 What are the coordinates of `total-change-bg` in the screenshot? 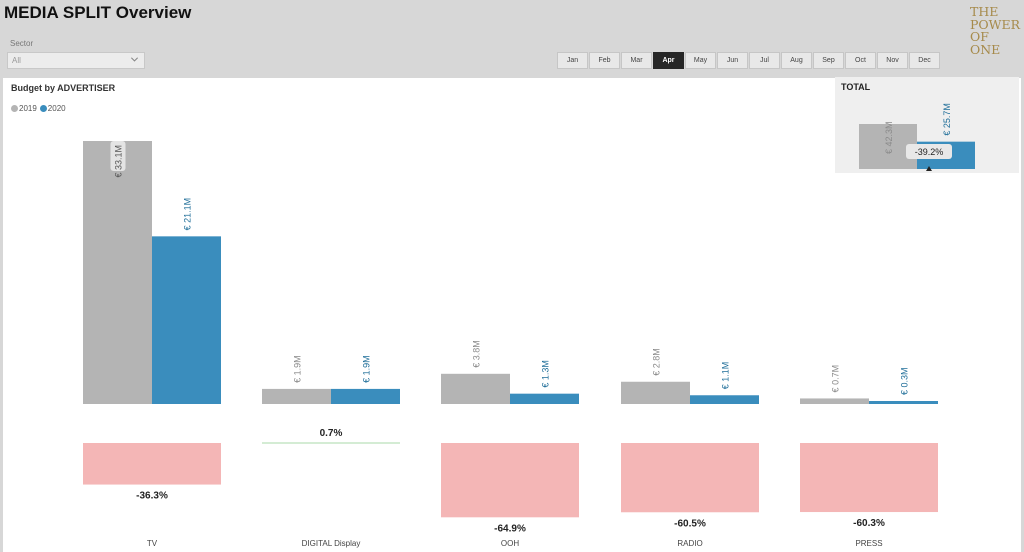 It's located at (929, 151).